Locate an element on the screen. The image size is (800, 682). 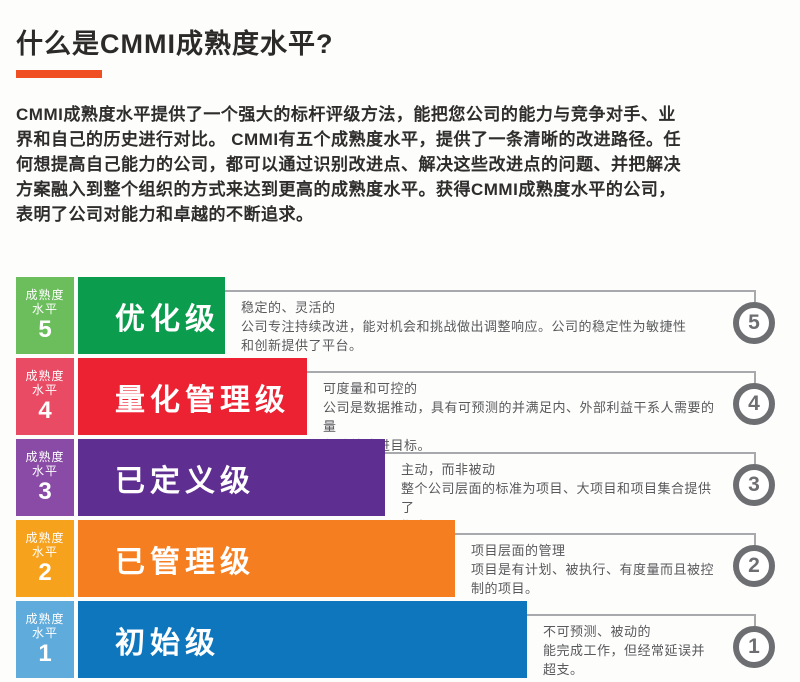
level-number-circle: 1 is located at coordinates (754, 647).